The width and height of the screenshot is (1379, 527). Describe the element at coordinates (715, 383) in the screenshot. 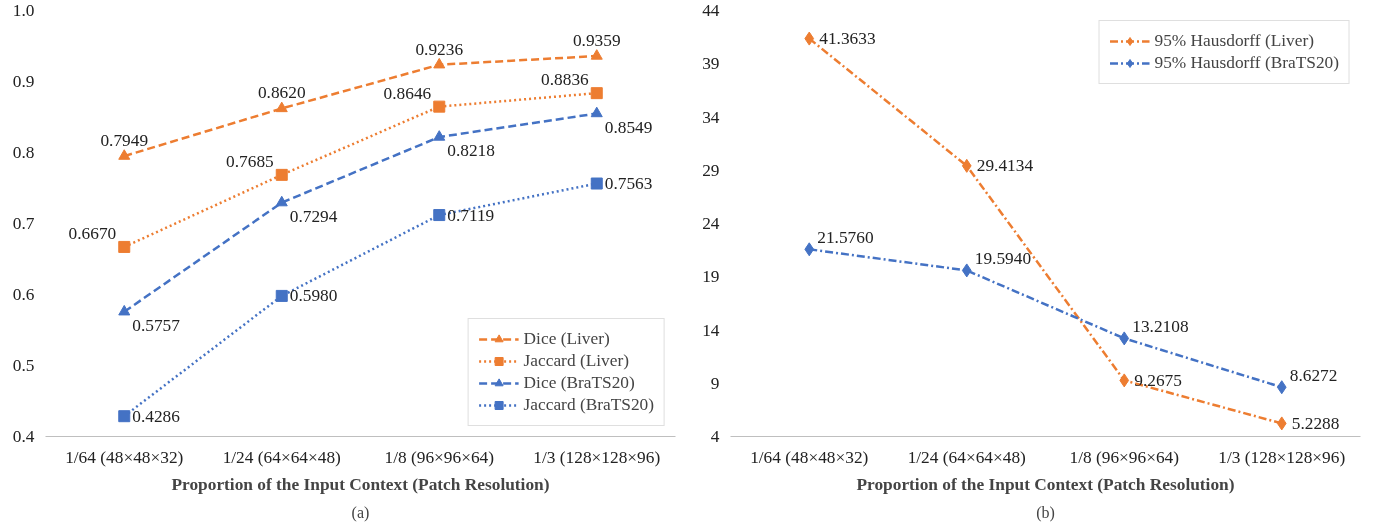

I see `y-tick-label: 9` at that location.